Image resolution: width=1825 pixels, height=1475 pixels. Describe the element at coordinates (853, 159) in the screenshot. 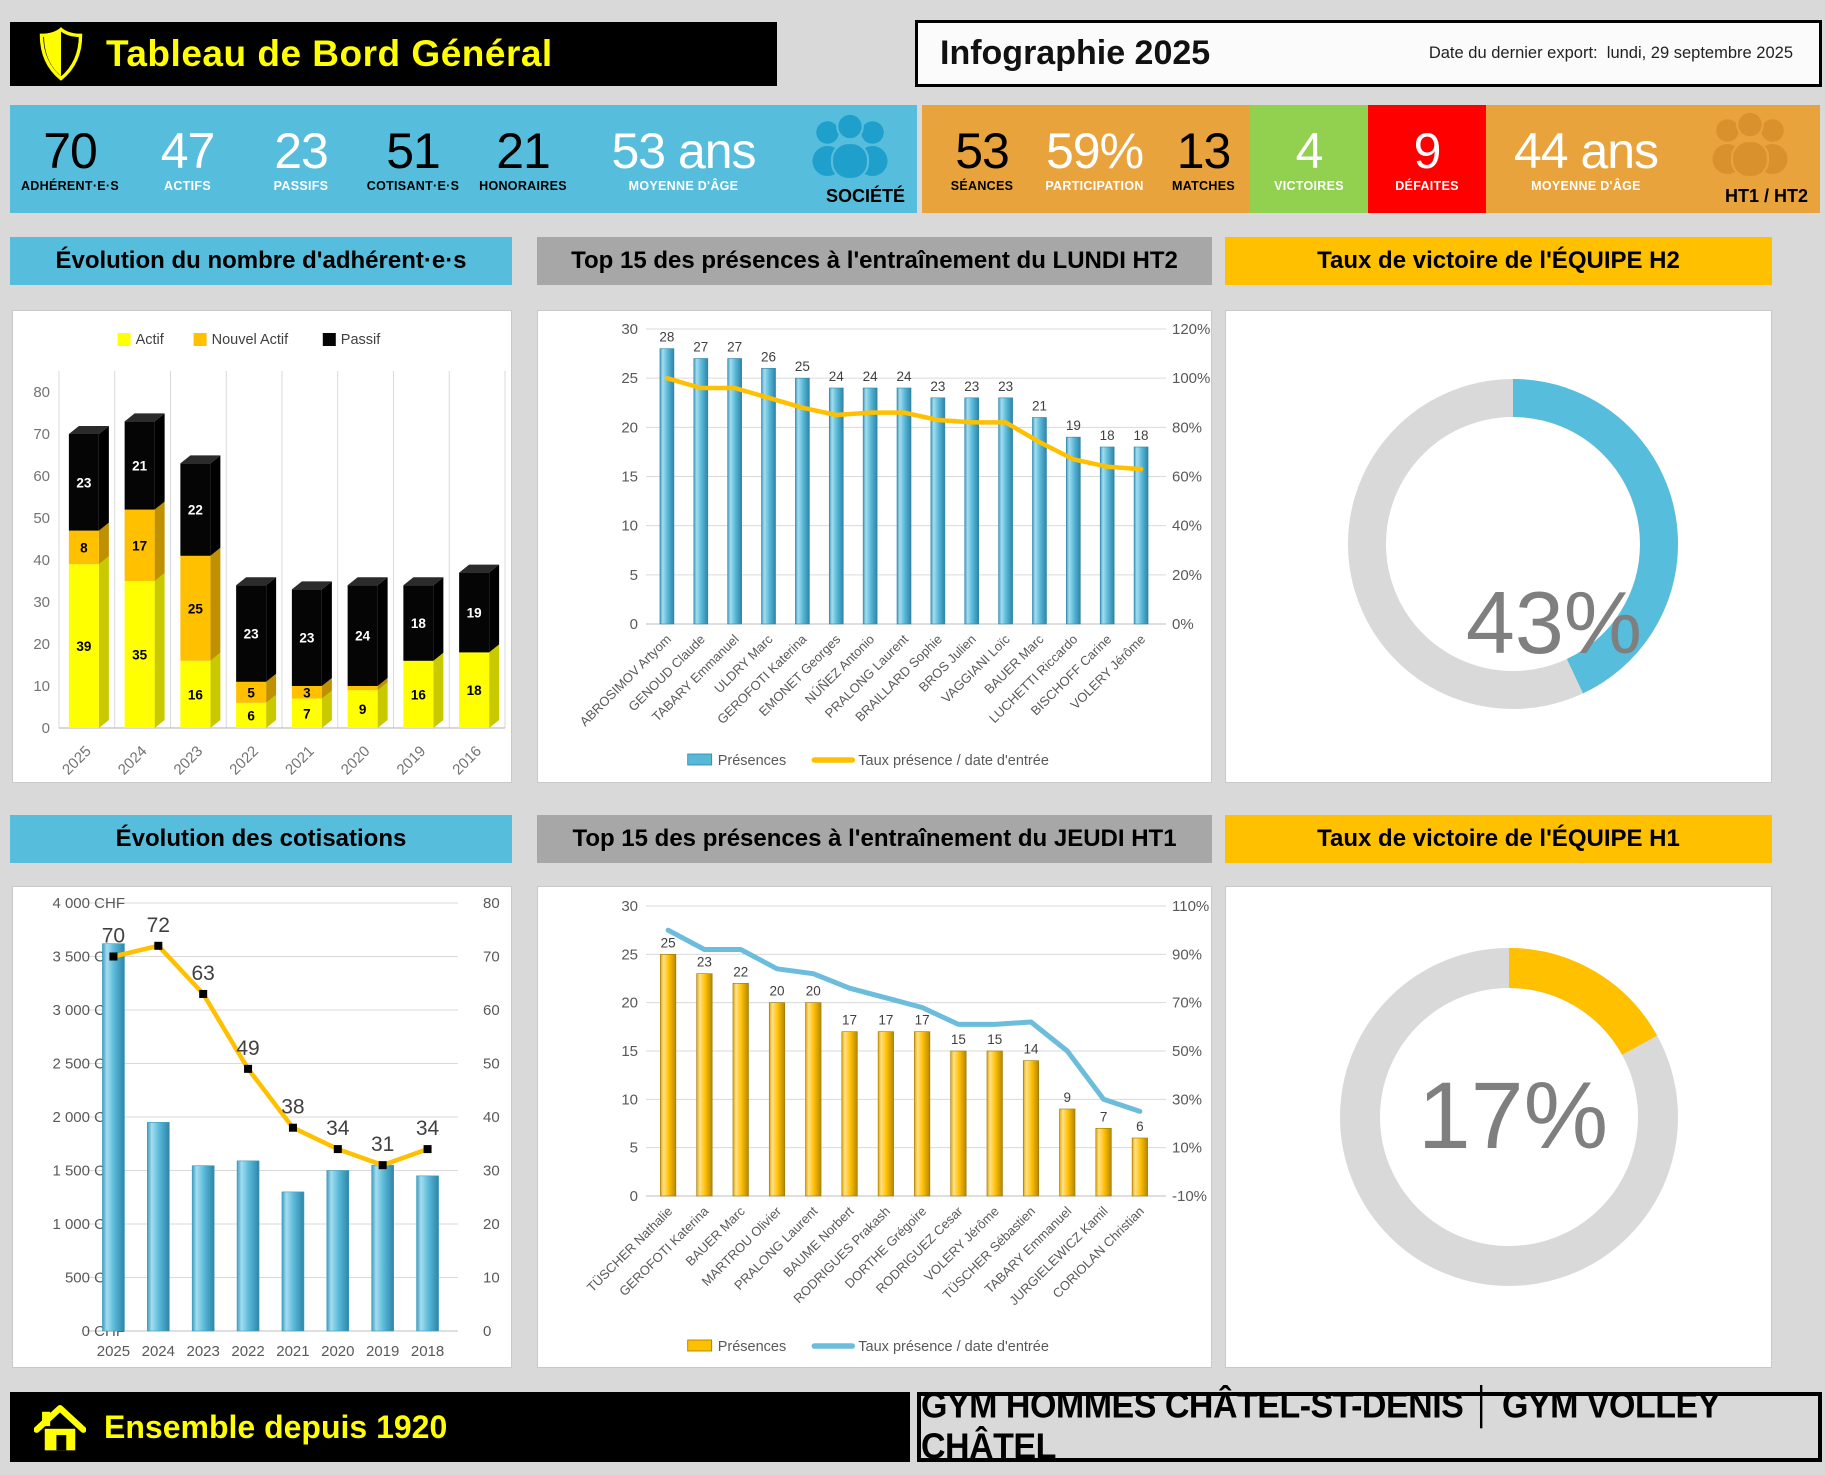

I see `societe-cell: SOCIÉTÉ` at that location.